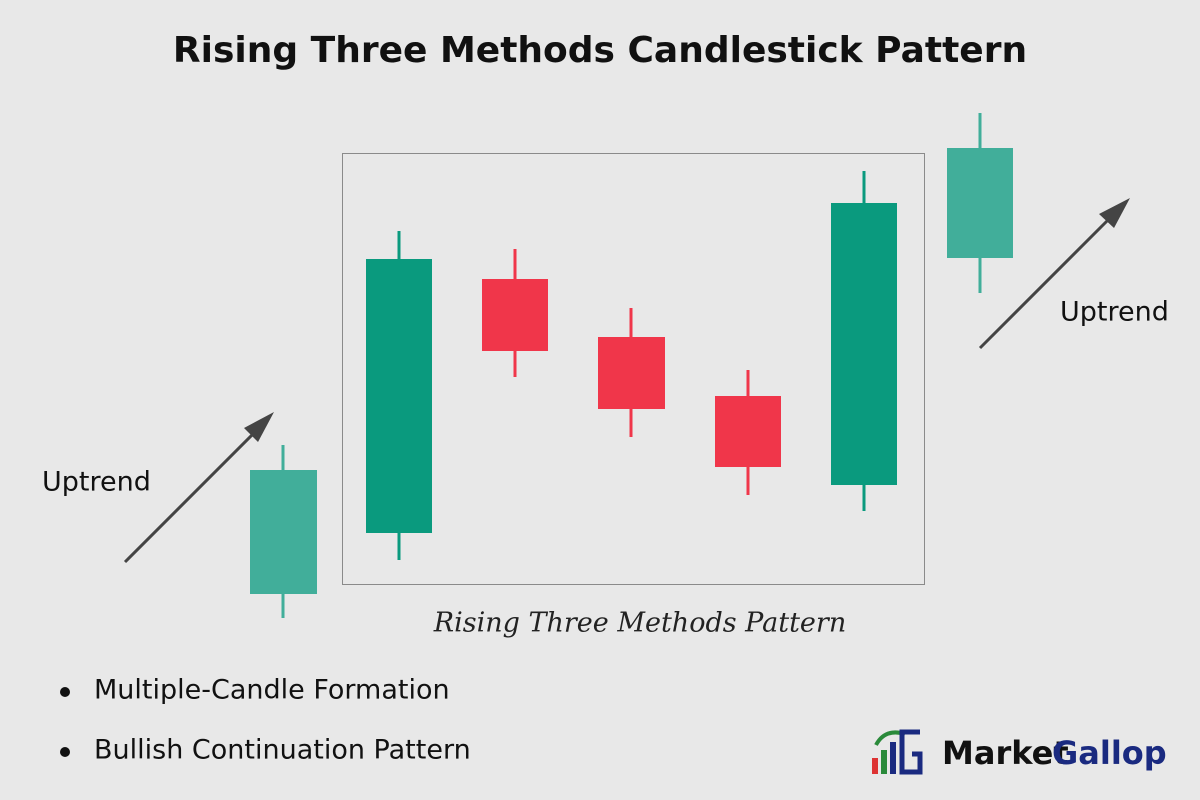 The image size is (1200, 800). I want to click on logo: Market Gallop, so click(1019, 752).